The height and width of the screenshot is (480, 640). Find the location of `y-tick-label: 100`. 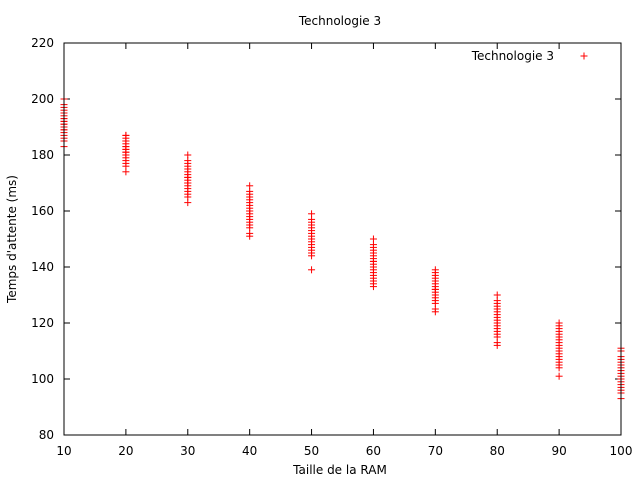

y-tick-label: 100 is located at coordinates (42, 379).